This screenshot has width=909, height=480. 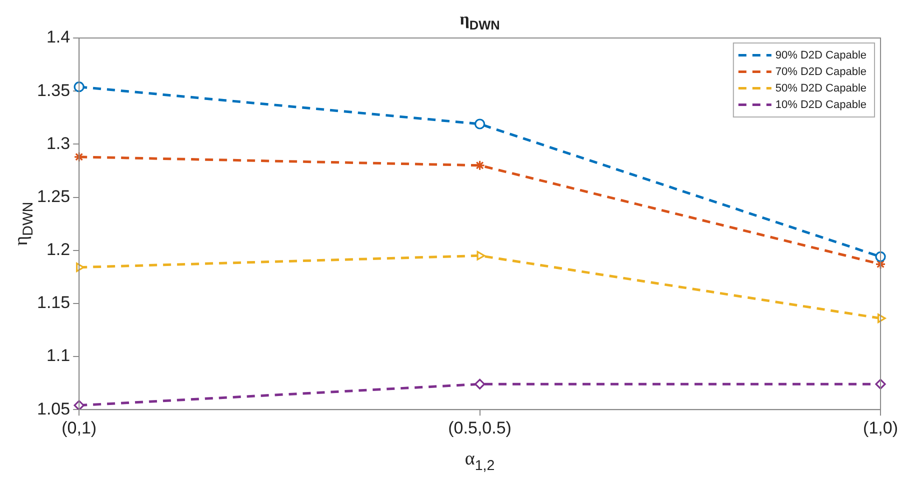 I want to click on y-tick-label: 1.3, so click(x=58, y=143).